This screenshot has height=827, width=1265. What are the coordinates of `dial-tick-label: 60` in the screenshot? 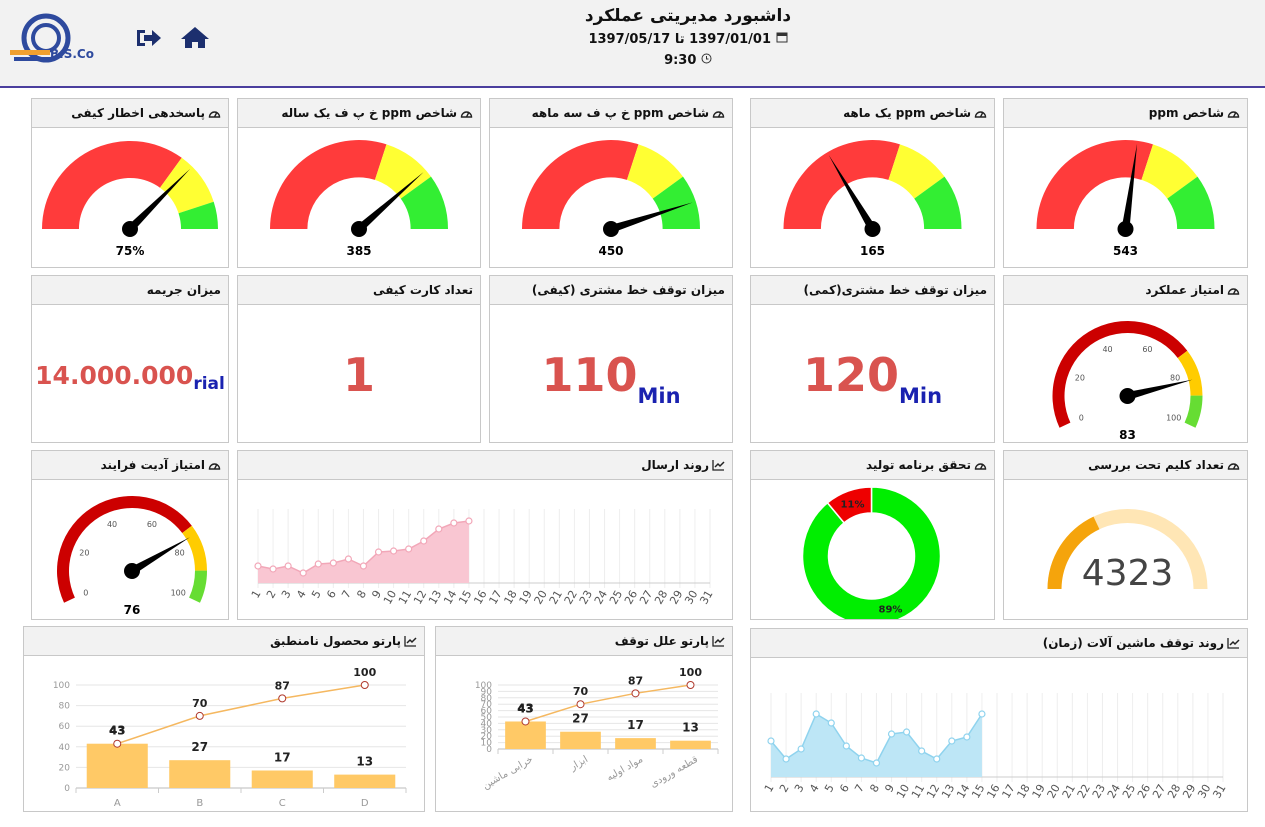 It's located at (1147, 349).